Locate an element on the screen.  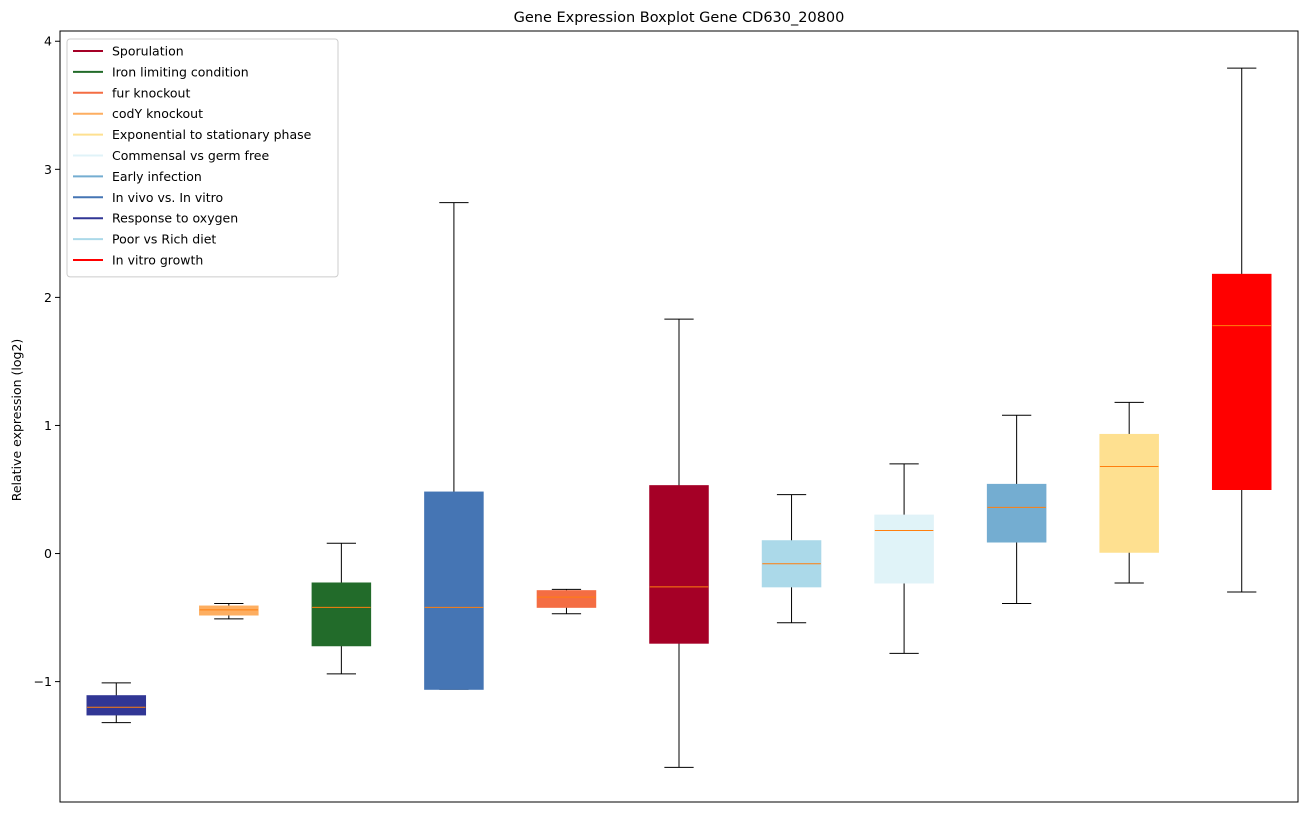
legend-frame is located at coordinates (202, 158).